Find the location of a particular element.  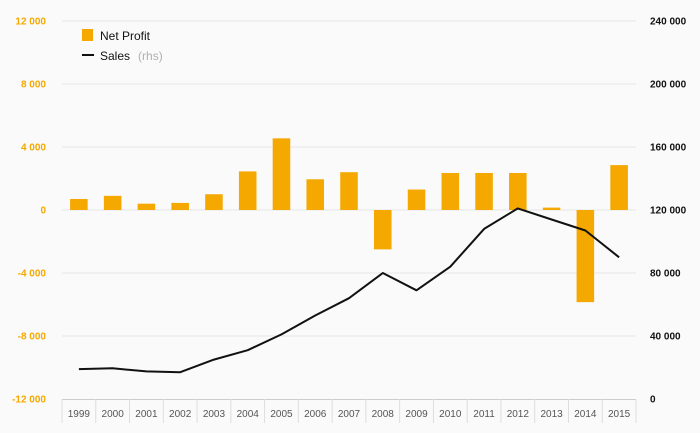

net-profit-bar-2003 is located at coordinates (214, 202).